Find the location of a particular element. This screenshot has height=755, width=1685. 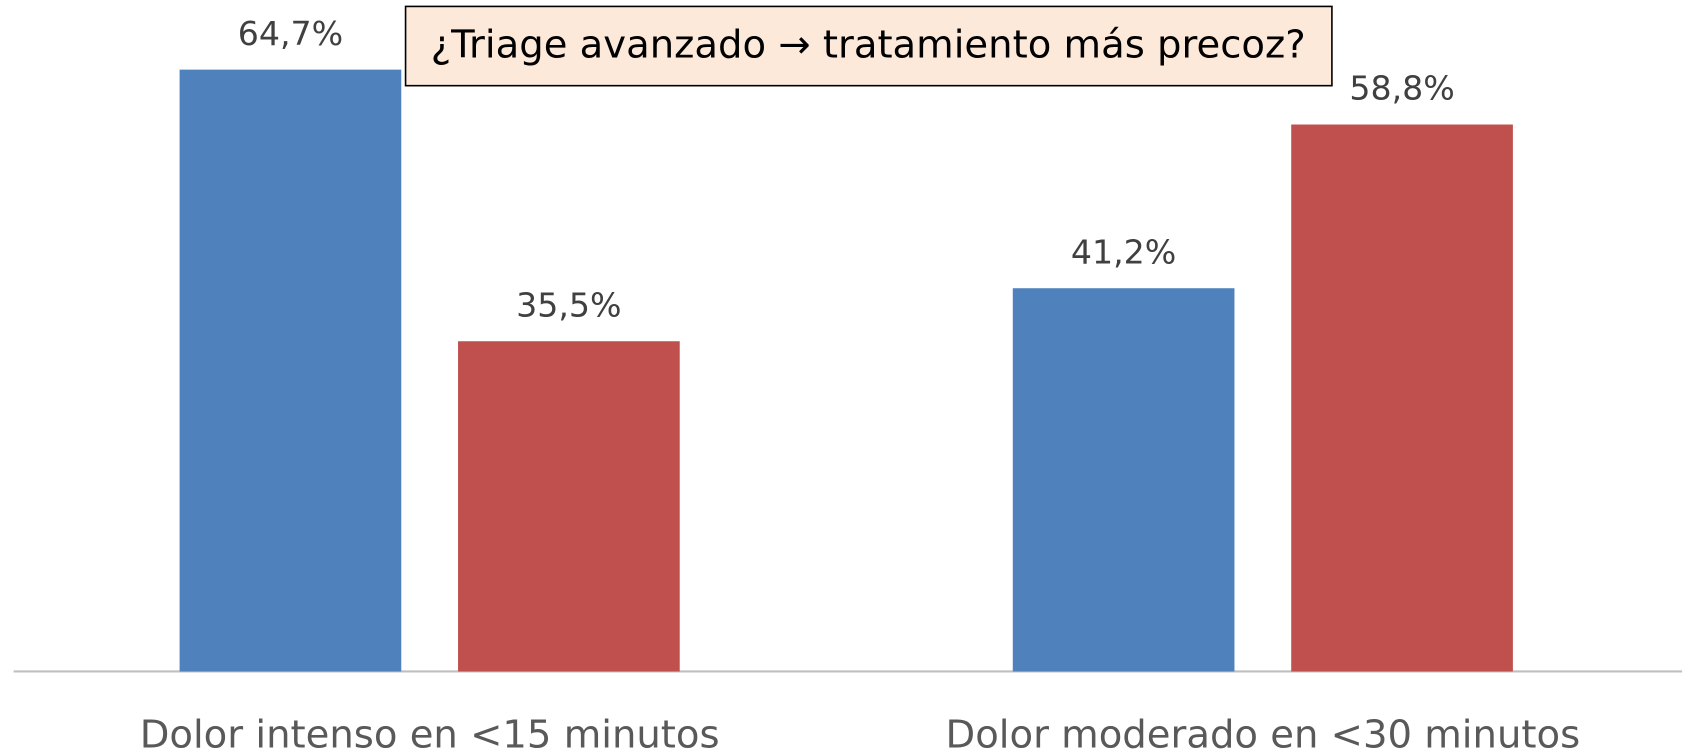

value-label: 41,2% is located at coordinates (1123, 251).